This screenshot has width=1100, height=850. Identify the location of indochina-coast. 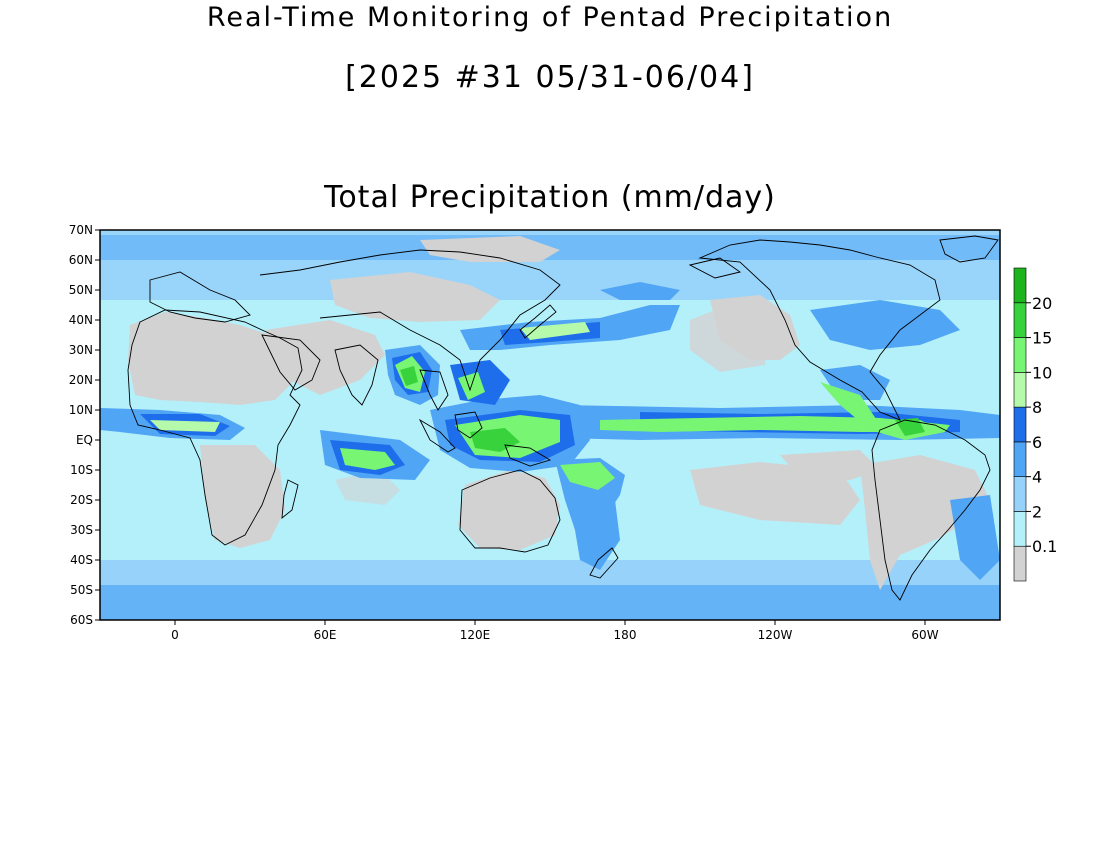
(434, 390).